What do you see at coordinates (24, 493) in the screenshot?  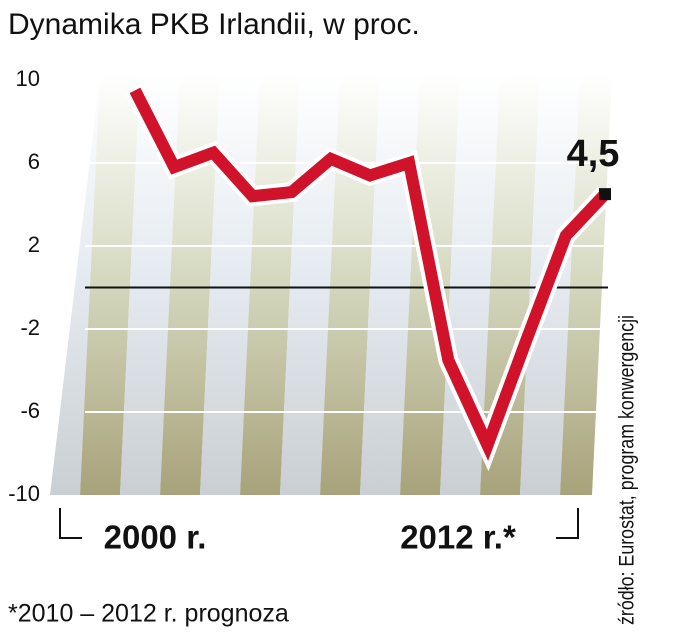 I see `y-tick-label: -10` at bounding box center [24, 493].